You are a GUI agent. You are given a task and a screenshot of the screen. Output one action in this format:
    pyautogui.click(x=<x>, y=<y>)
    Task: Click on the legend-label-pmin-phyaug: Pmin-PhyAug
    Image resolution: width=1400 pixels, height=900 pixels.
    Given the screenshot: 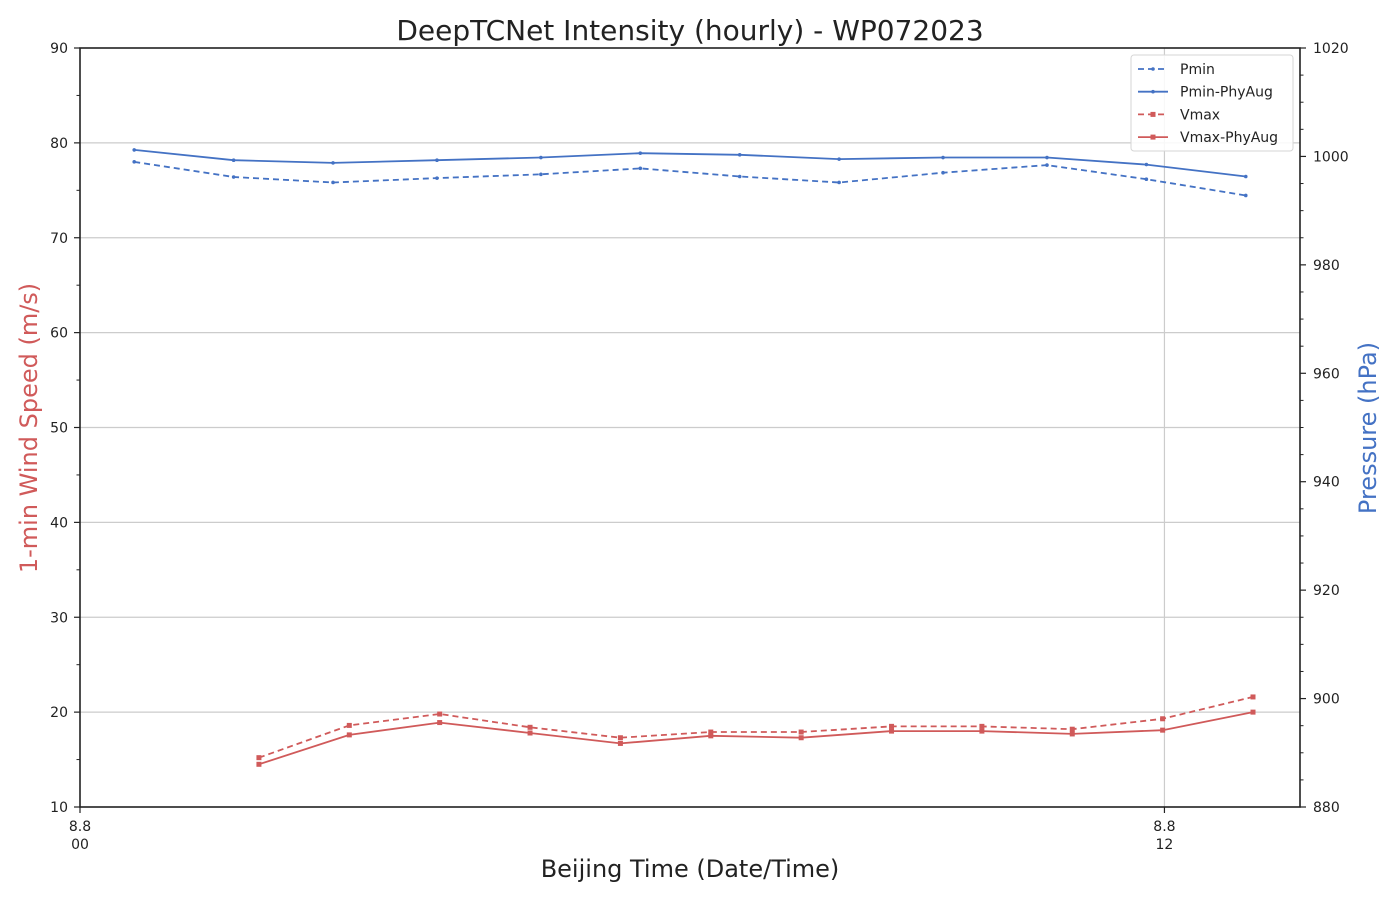 What is the action you would take?
    pyautogui.click(x=1226, y=93)
    